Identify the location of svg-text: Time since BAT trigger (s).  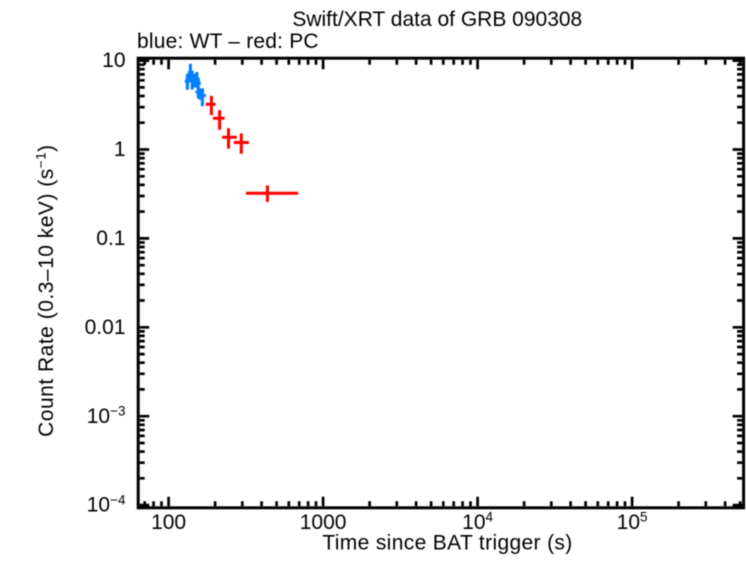
(447, 543).